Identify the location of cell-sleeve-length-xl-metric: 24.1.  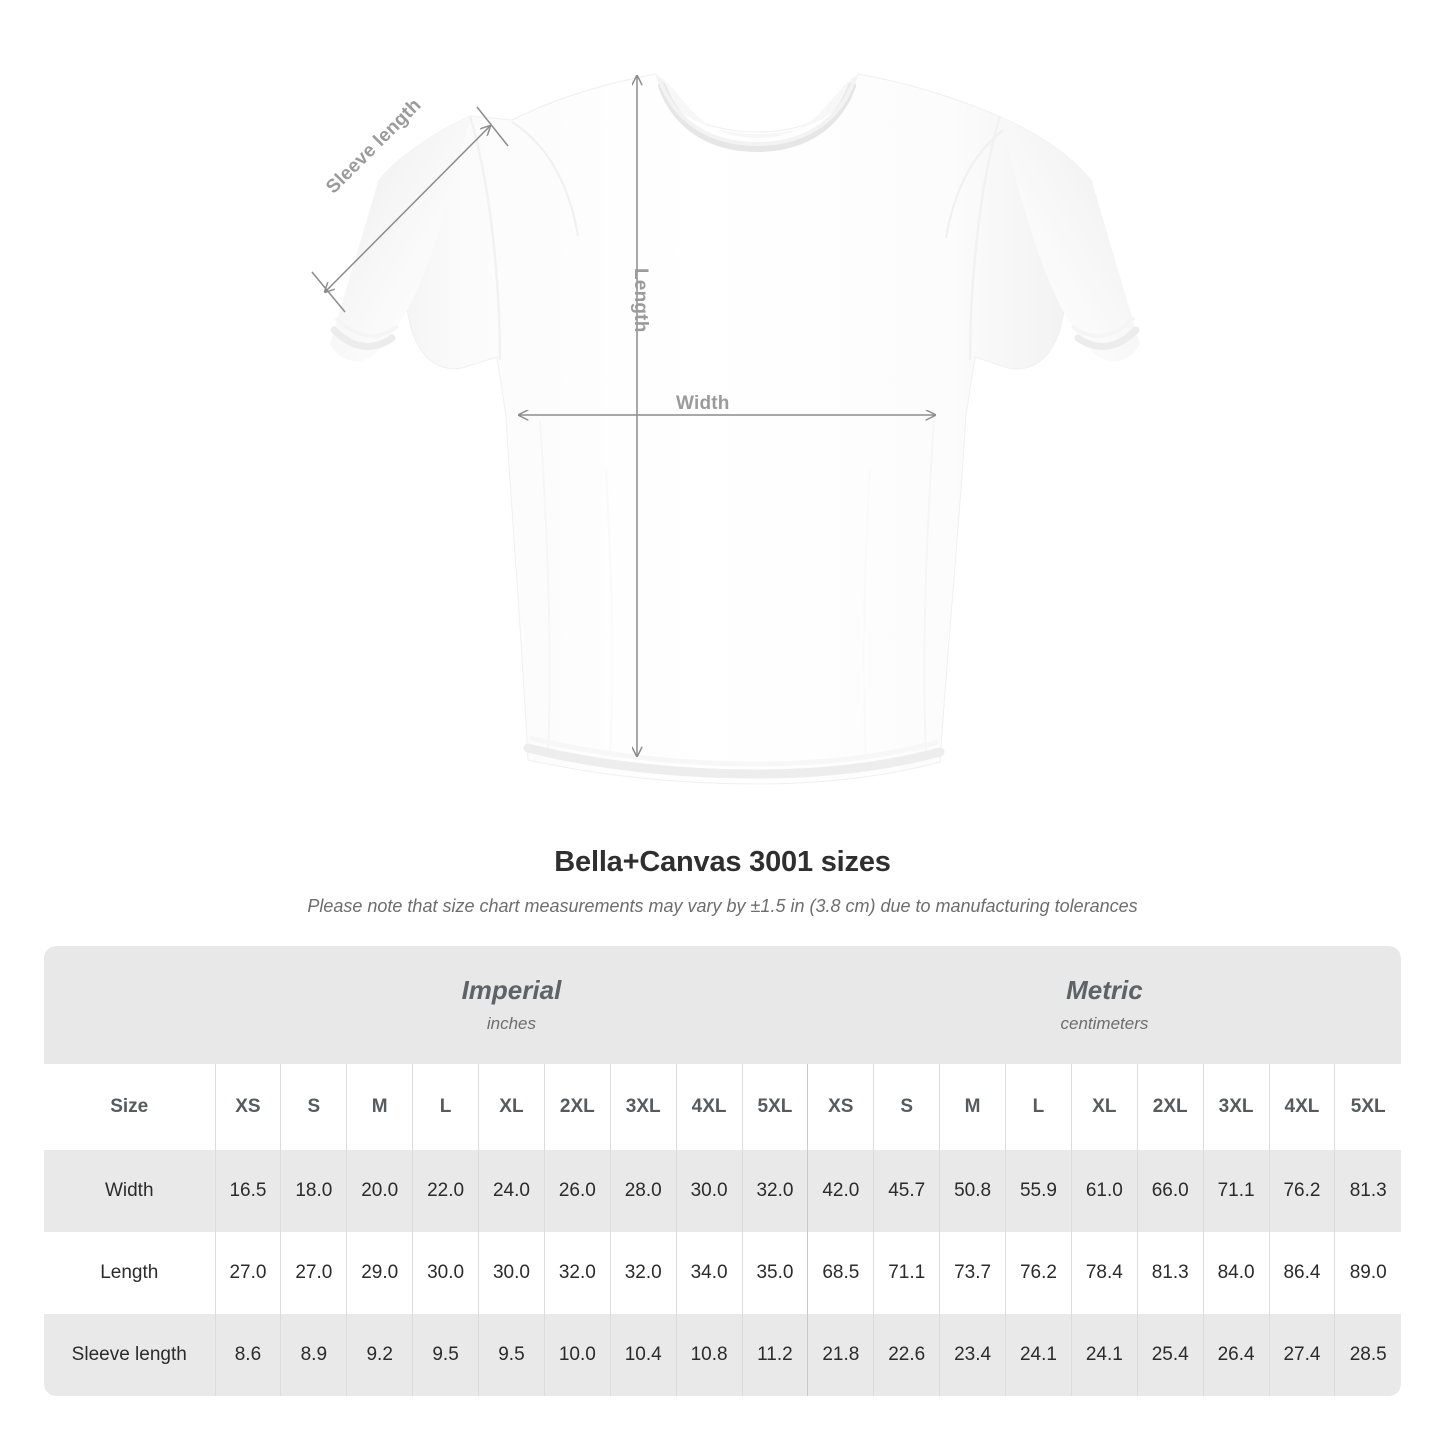
(1104, 1355).